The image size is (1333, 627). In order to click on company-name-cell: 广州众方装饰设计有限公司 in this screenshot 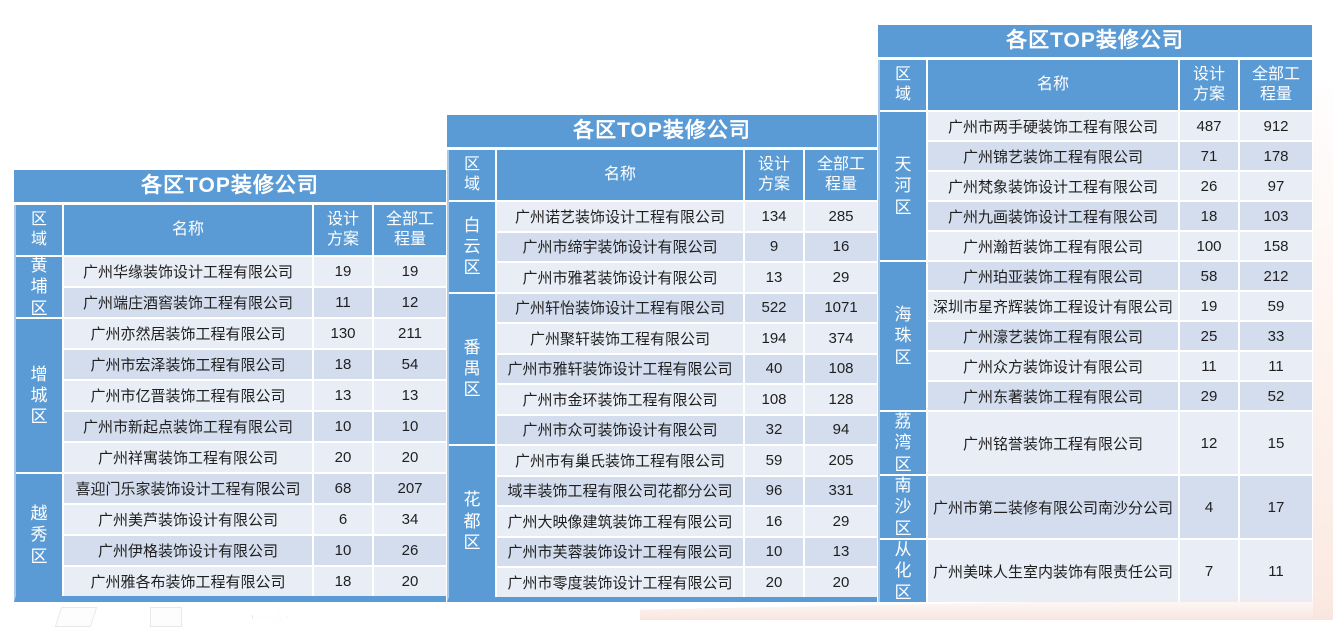, I will do `click(1053, 366)`.